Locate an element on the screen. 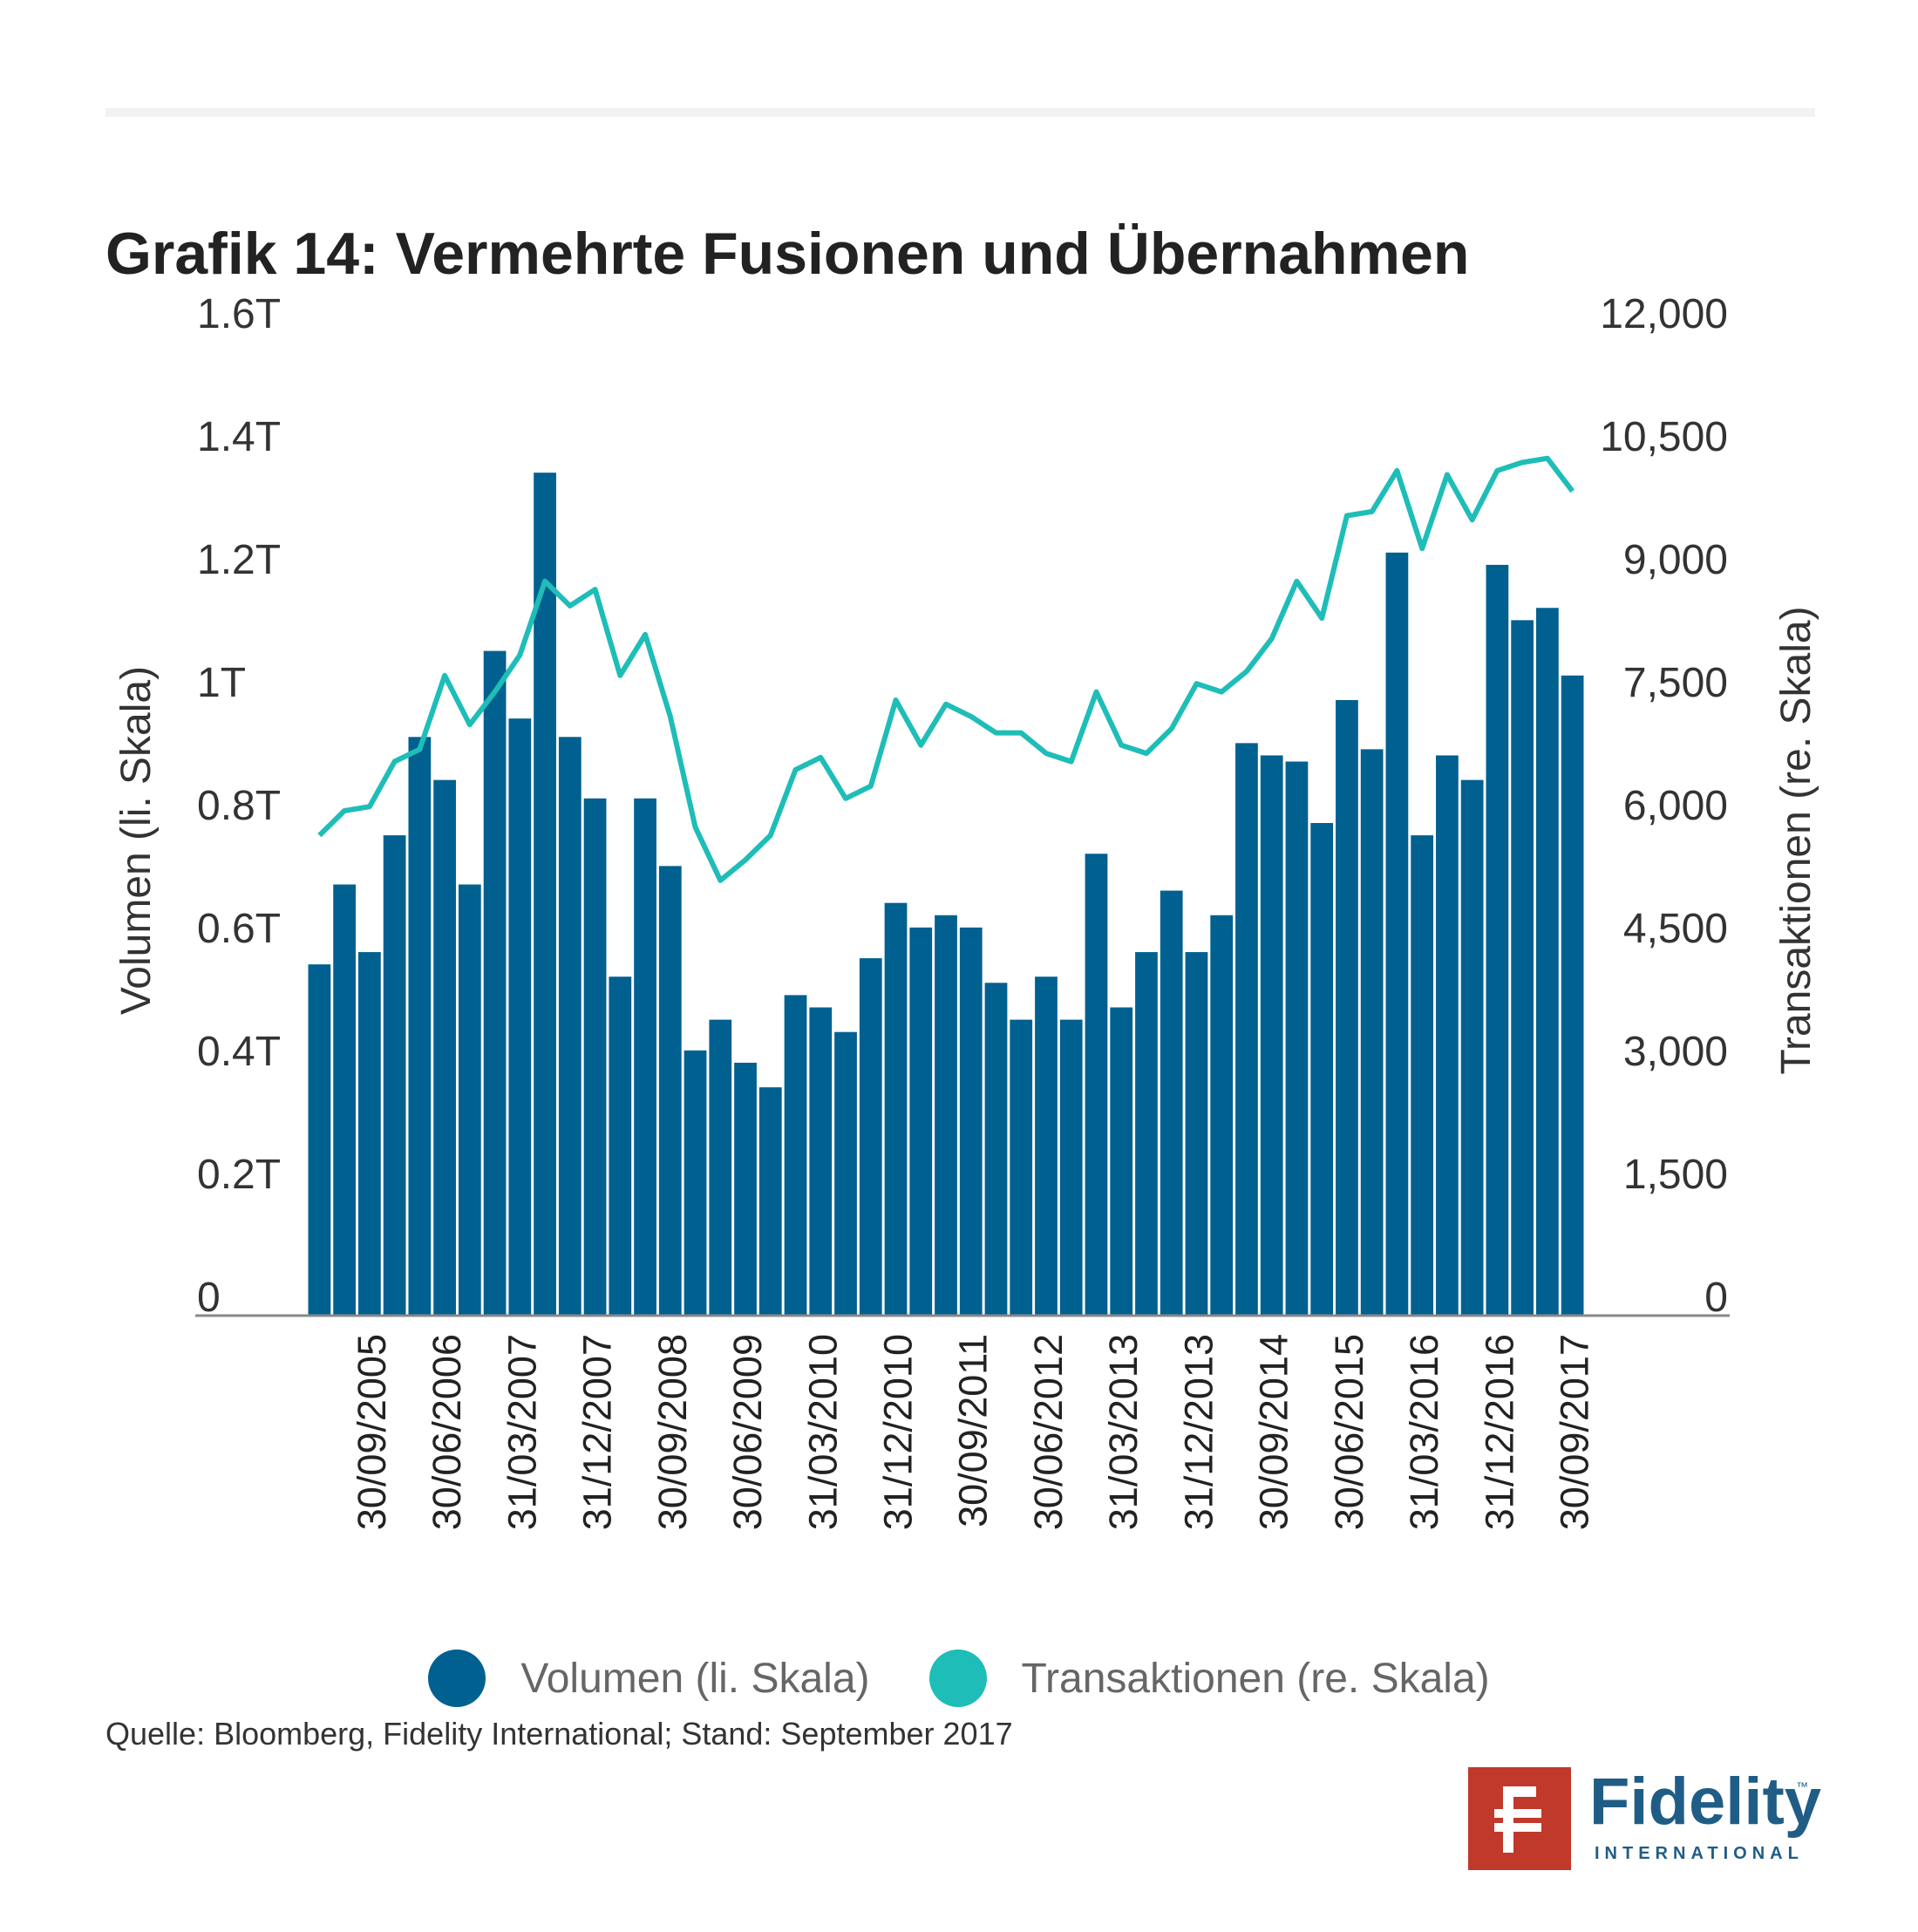 This screenshot has width=1918, height=1932. y-tick-label-right: 1,500 is located at coordinates (1675, 1175).